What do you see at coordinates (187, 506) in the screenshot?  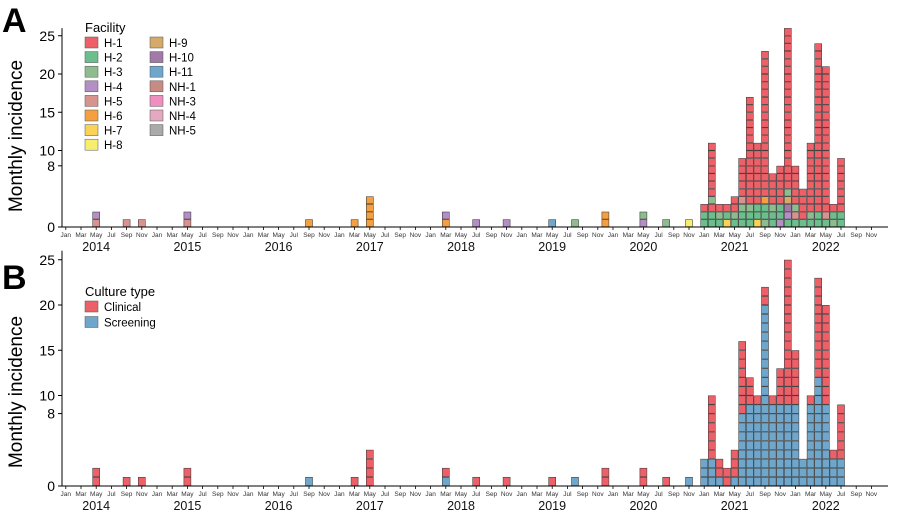 I see `panel-b-year-label: 2015` at bounding box center [187, 506].